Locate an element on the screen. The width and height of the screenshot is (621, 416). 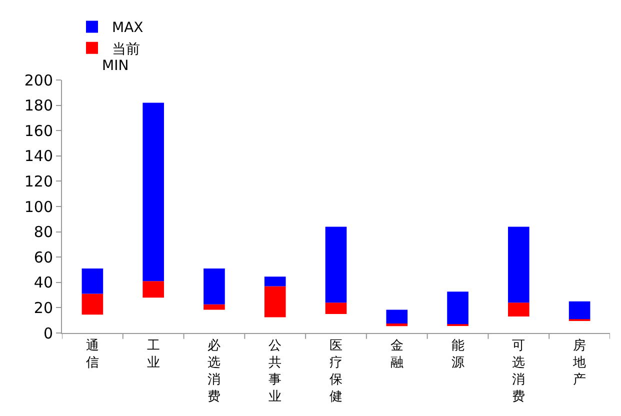
x-tick-label: 房地产 is located at coordinates (579, 363).